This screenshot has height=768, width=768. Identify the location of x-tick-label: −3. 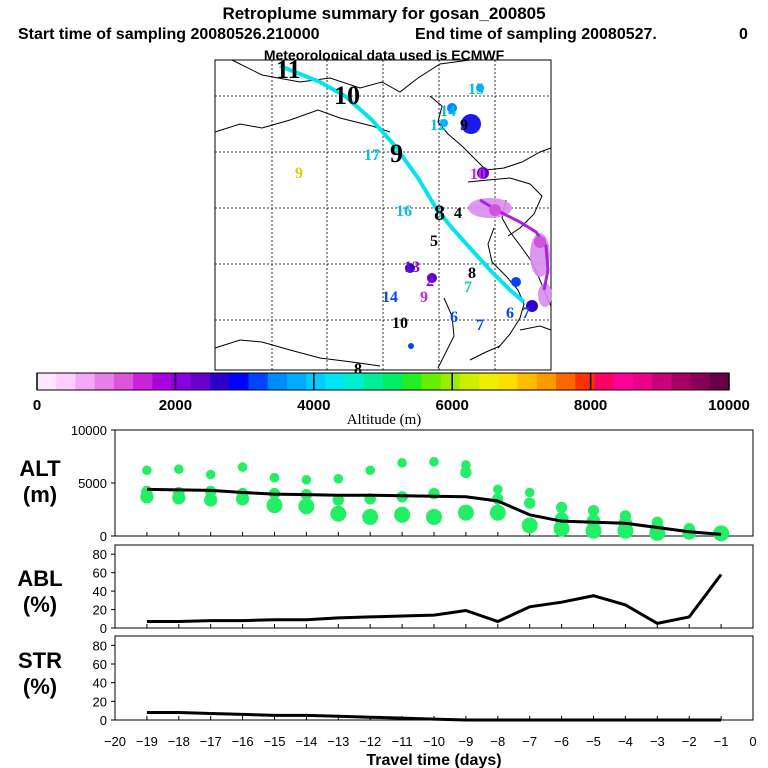
(657, 741).